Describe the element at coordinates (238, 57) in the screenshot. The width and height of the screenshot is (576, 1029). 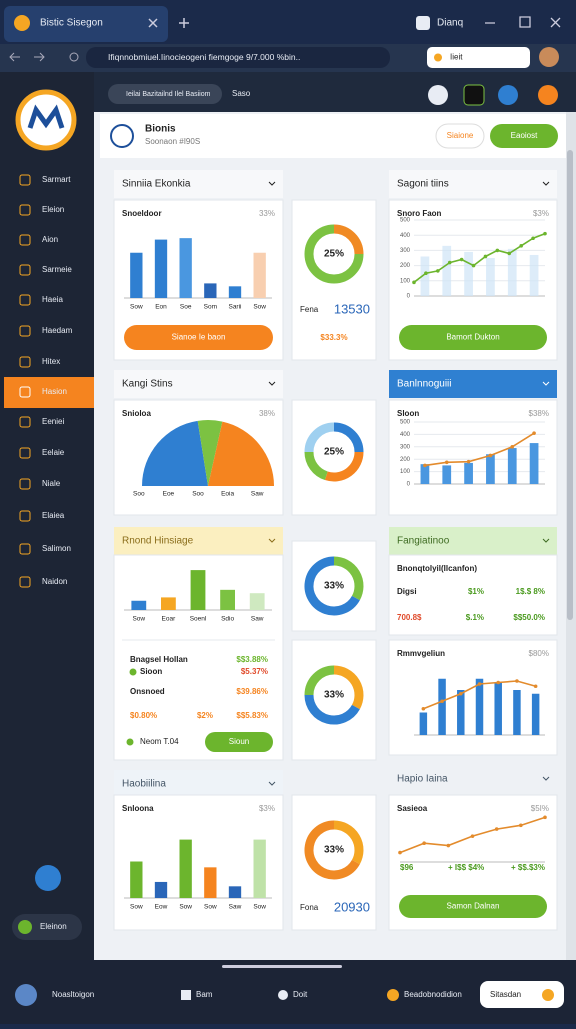
I see `url-field` at that location.